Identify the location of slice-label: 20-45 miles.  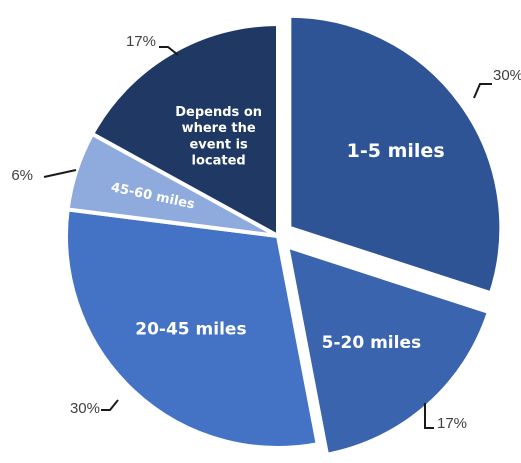
(190, 330).